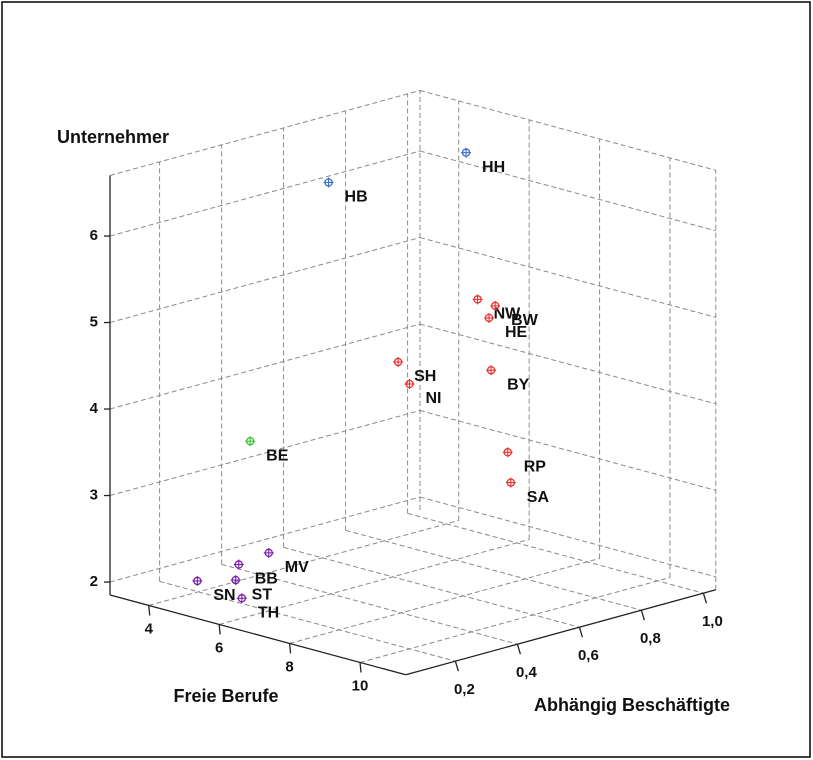 Image resolution: width=813 pixels, height=760 pixels. What do you see at coordinates (225, 696) in the screenshot?
I see `x-axis-label: Freie Berufe` at bounding box center [225, 696].